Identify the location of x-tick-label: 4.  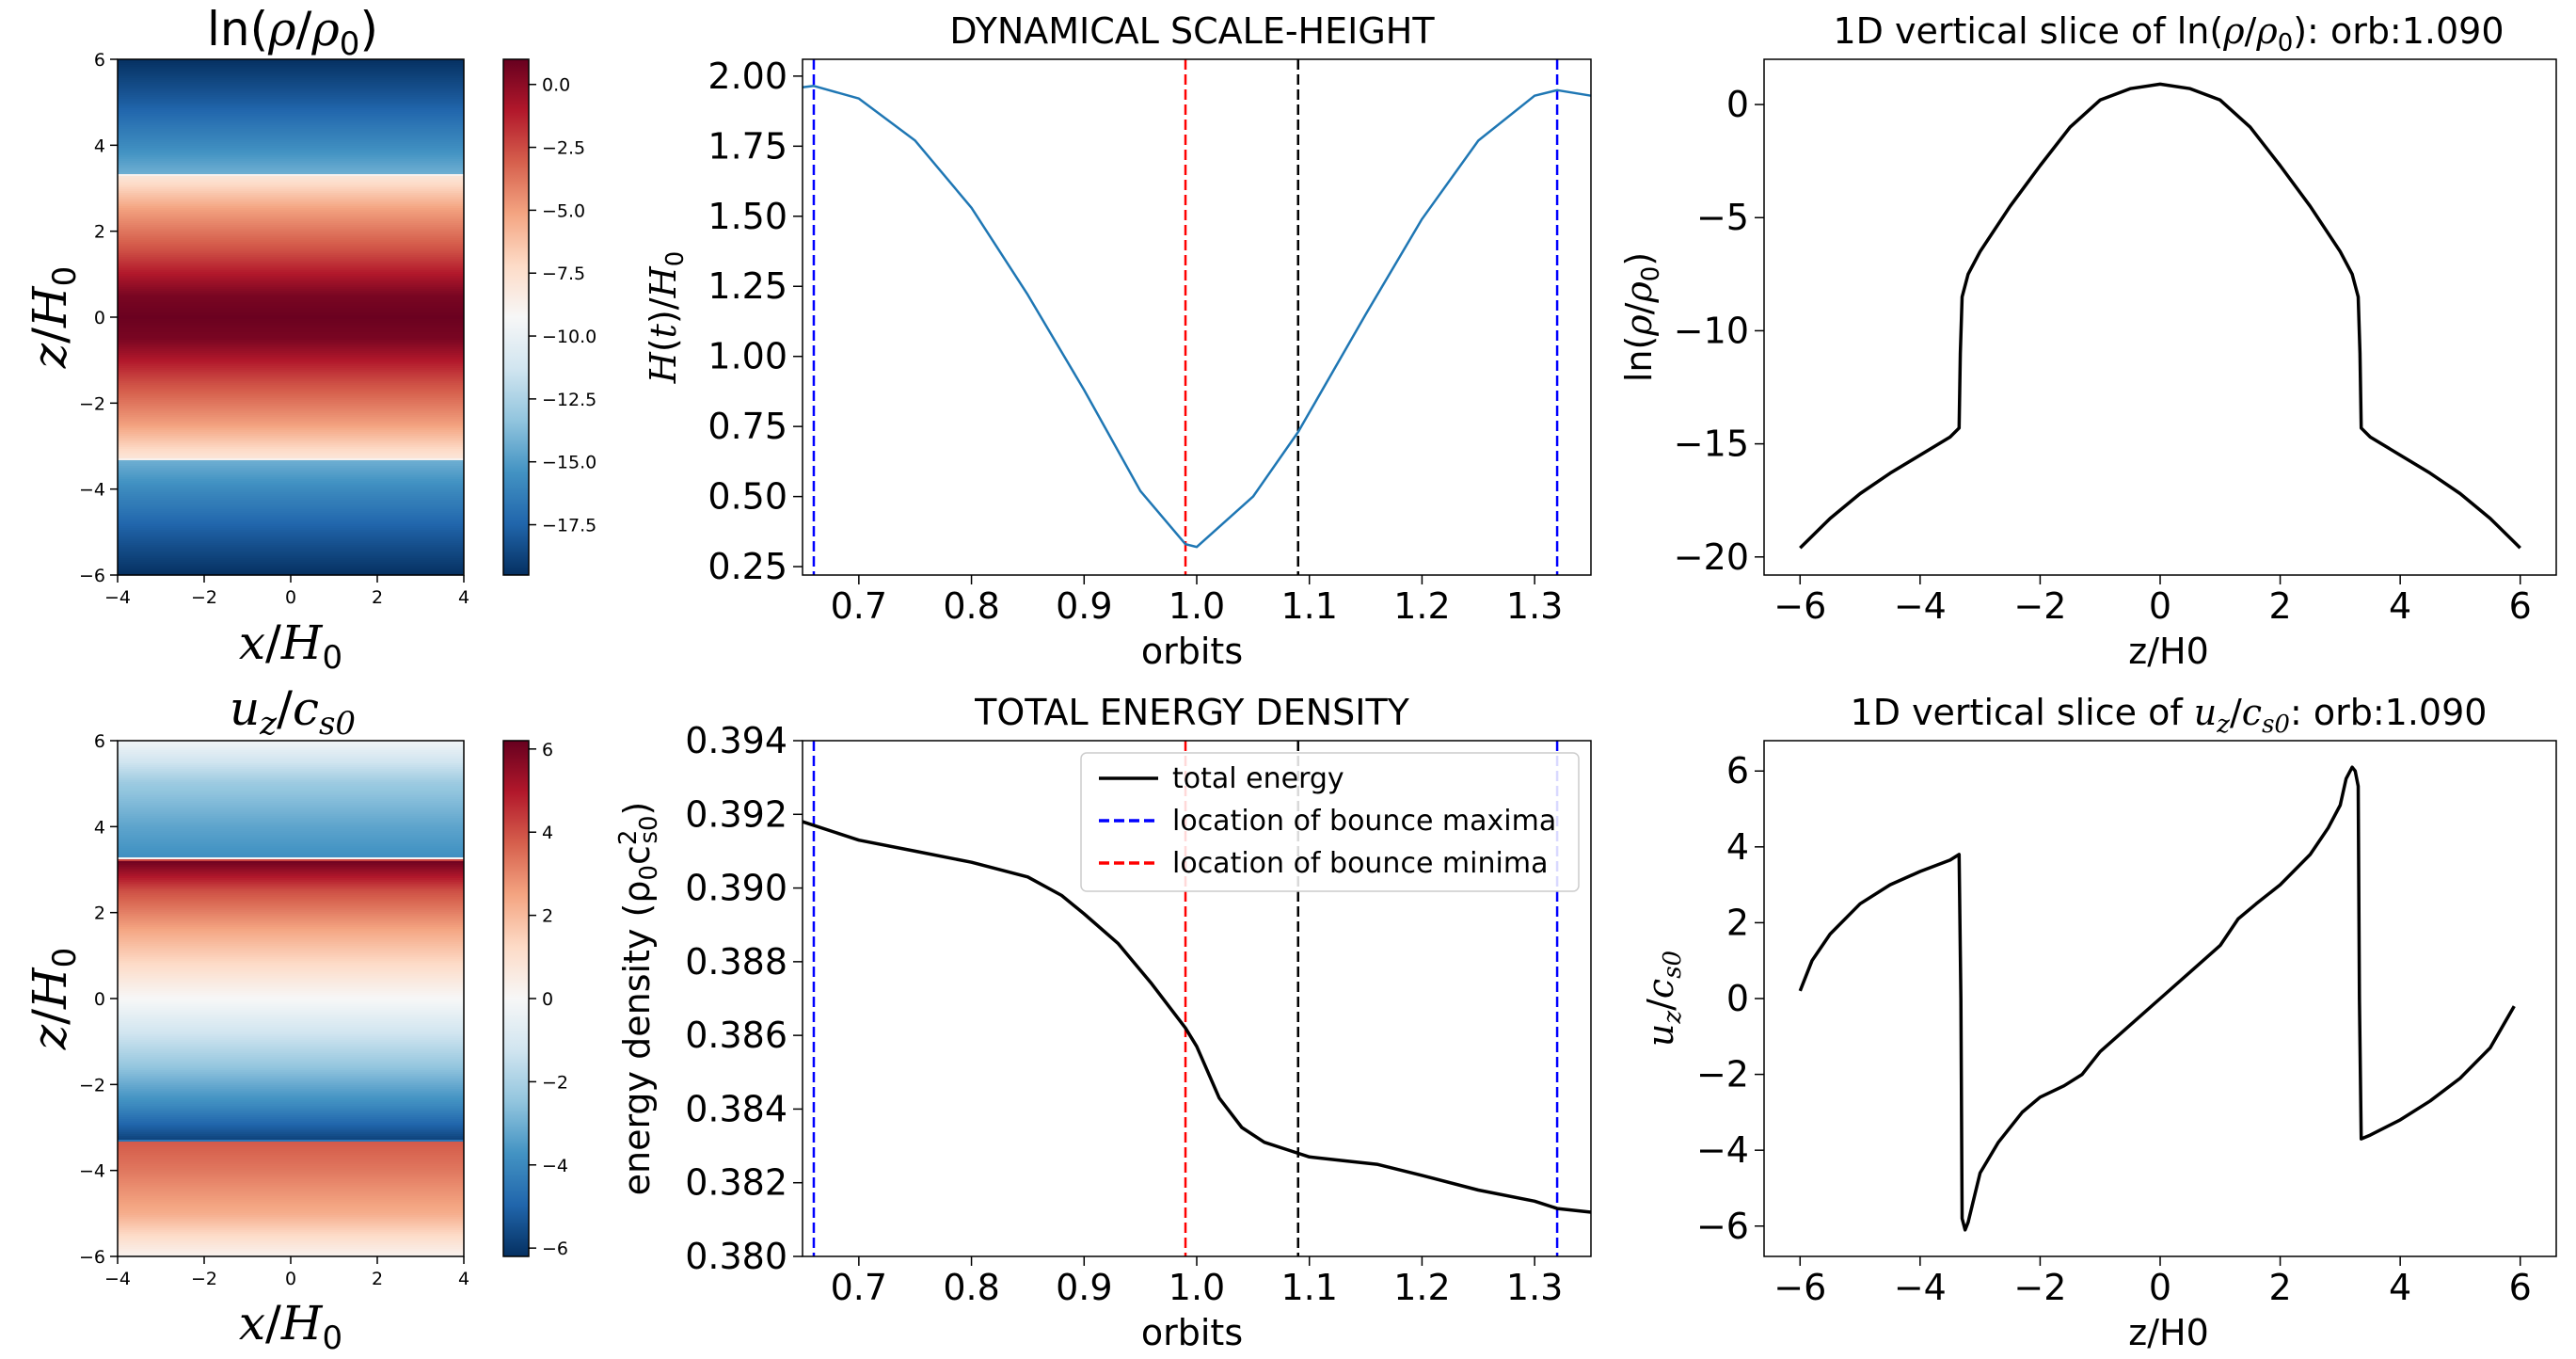
(2400, 606).